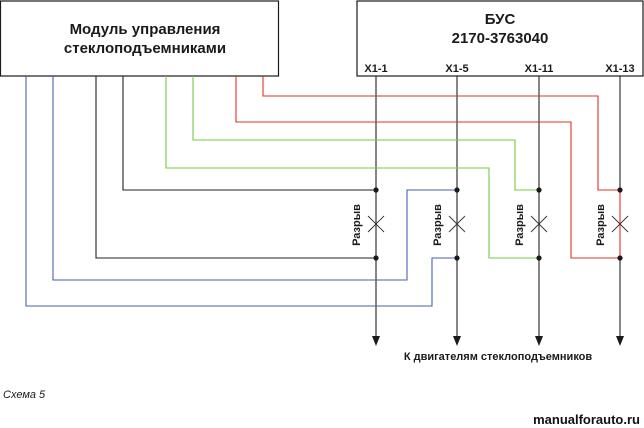  I want to click on green-wire-upper, so click(365, 133).